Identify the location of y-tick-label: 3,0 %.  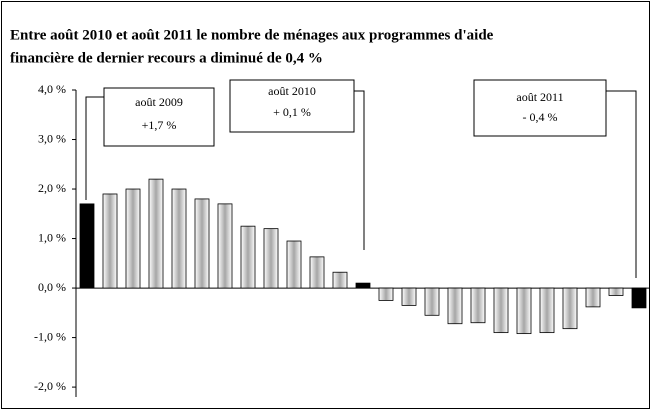
(52, 138).